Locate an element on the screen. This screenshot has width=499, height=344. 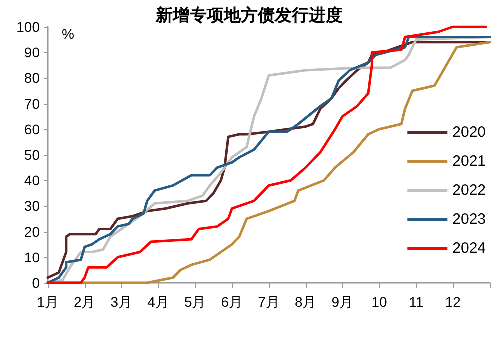
y-tick-label: 50 is located at coordinates (32, 155).